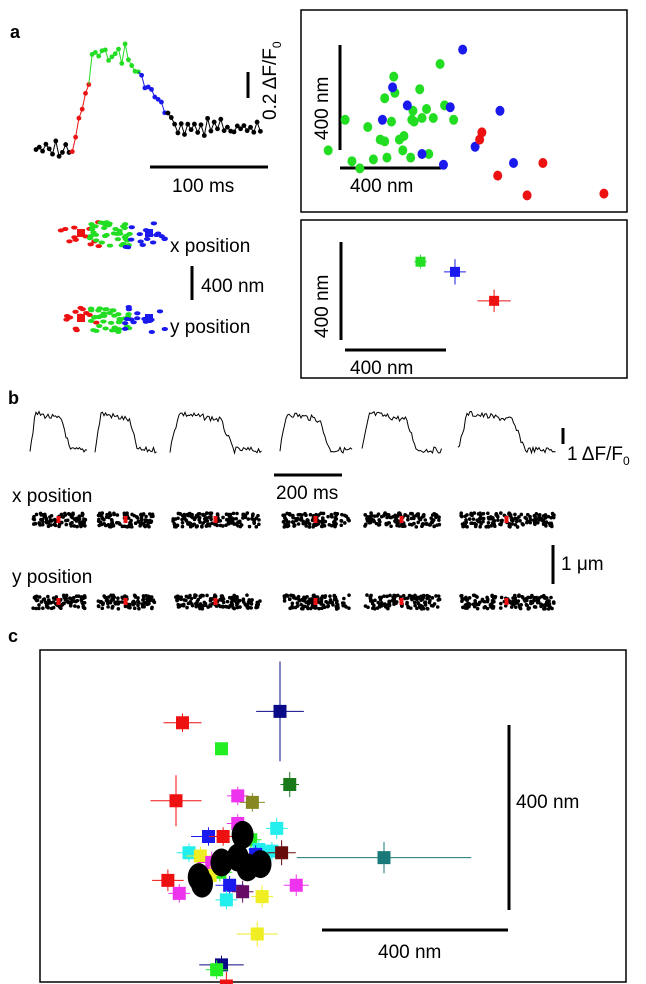 This screenshot has height=984, width=646. What do you see at coordinates (307, 493) in the screenshot?
I see `b-time-scale-label: 200 ms` at bounding box center [307, 493].